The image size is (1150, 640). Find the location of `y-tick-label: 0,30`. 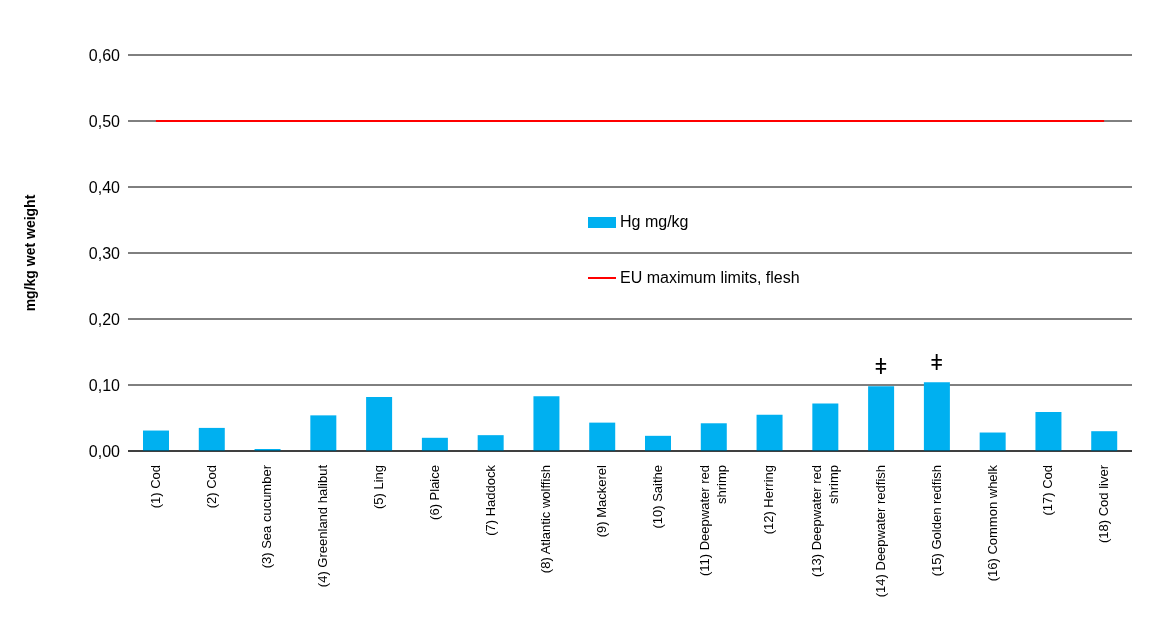

y-tick-label: 0,30 is located at coordinates (104, 253).